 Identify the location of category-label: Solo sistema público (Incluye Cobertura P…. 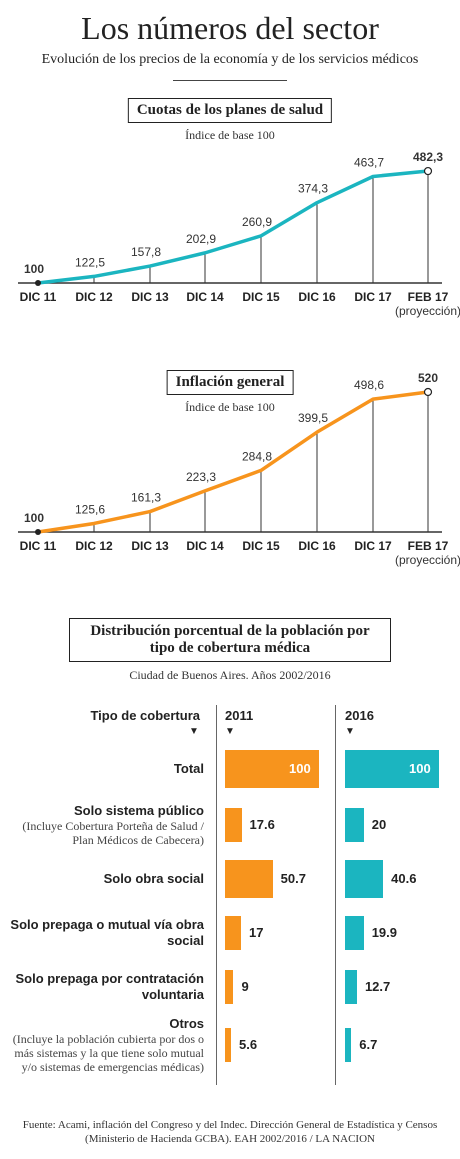
(104, 825).